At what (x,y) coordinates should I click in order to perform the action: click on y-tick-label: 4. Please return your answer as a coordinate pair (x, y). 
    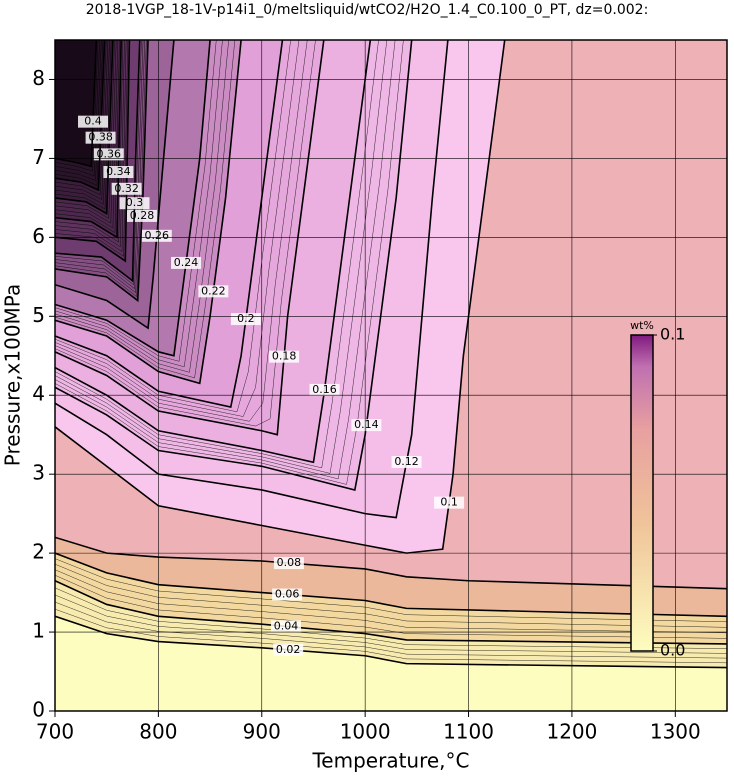
    Looking at the image, I should click on (38, 394).